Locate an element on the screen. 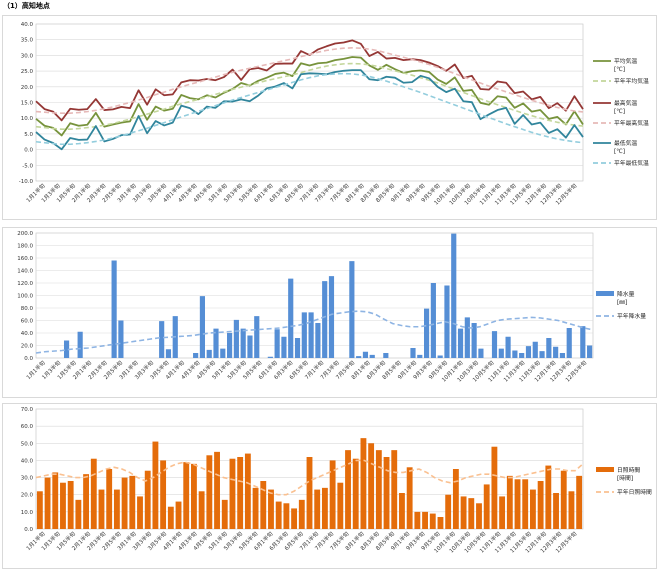  legend: 降水量[㎜] 平年降水量 is located at coordinates (621, 305).